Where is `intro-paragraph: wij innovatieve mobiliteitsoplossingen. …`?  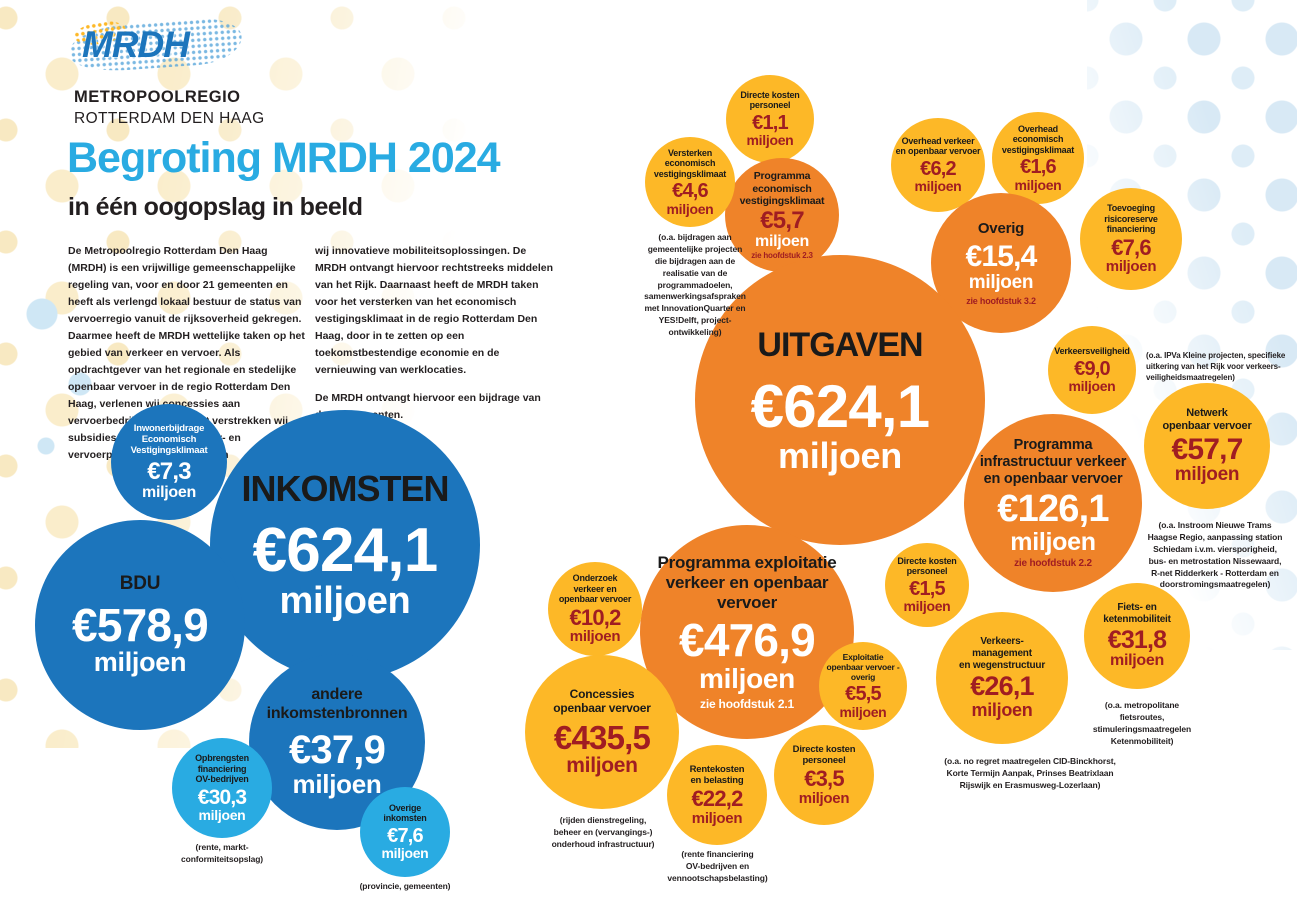 intro-paragraph: wij innovatieve mobiliteitsoplossingen. … is located at coordinates (434, 310).